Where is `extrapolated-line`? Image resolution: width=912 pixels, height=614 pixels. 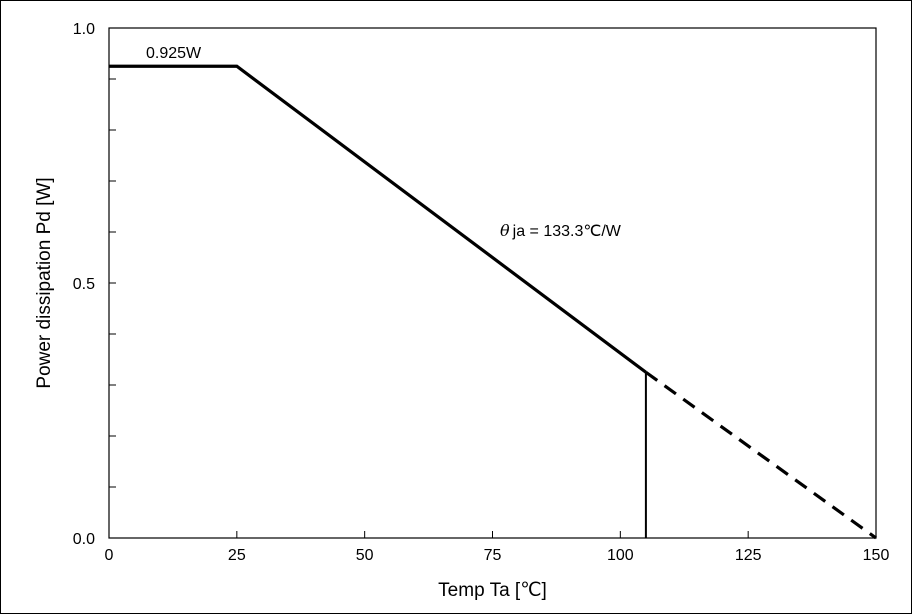
extrapolated-line is located at coordinates (760, 455).